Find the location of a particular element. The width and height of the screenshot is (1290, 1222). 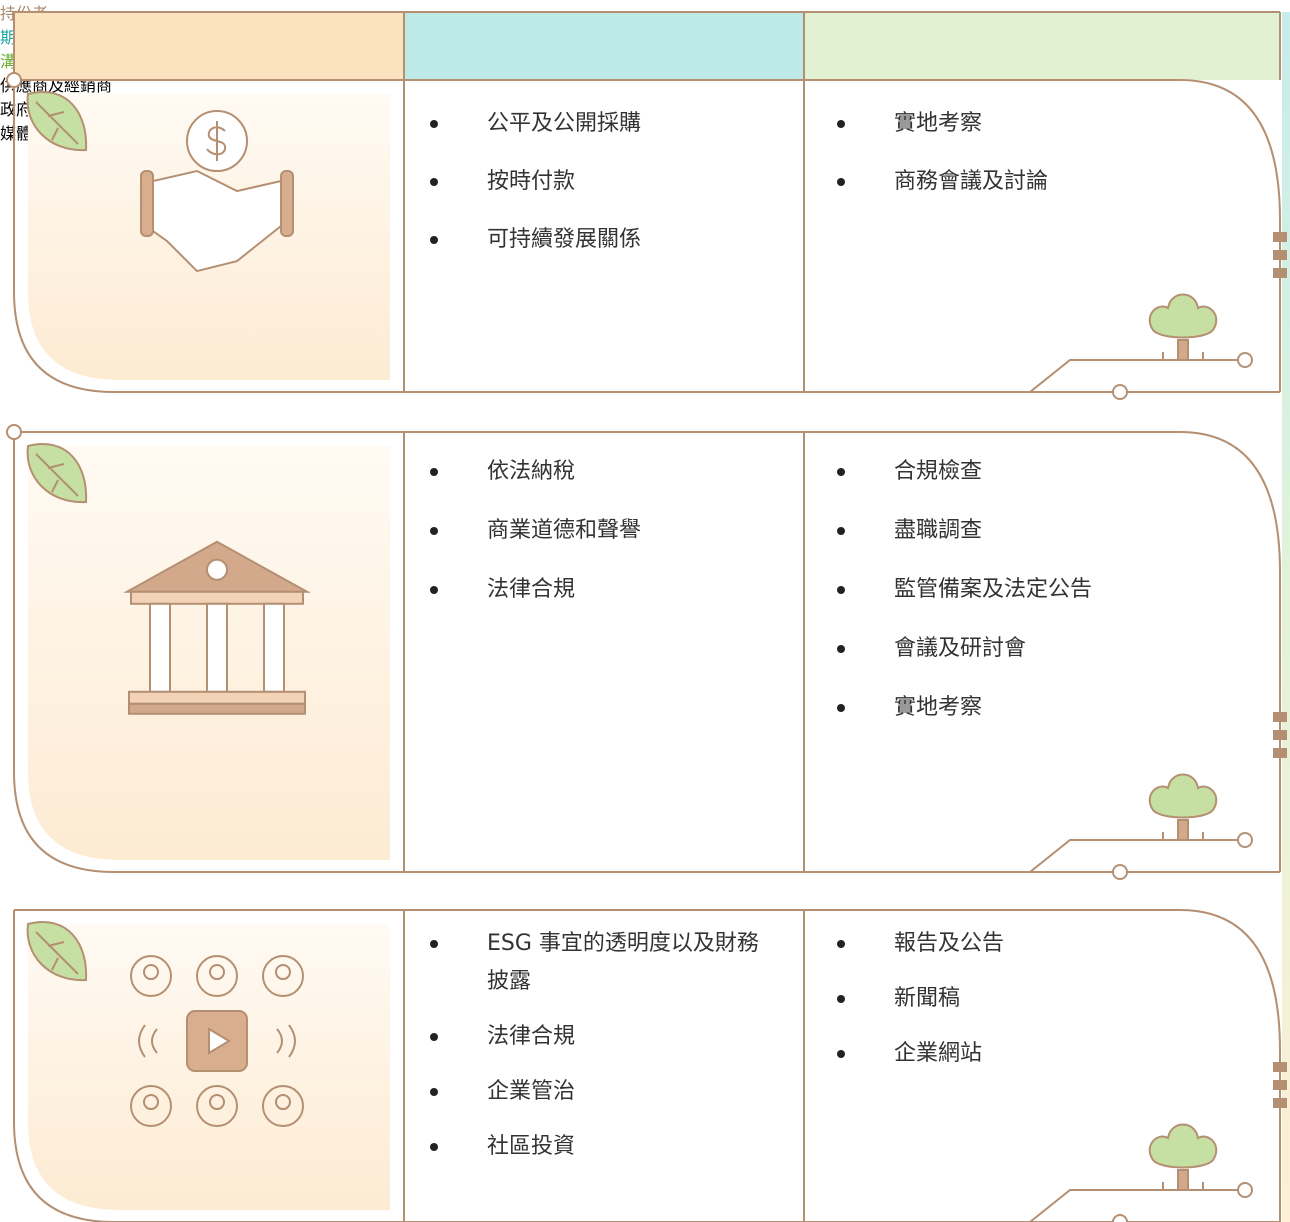

expectation-item: ESG 事宜的透明度以及財務披露 is located at coordinates (603, 963).